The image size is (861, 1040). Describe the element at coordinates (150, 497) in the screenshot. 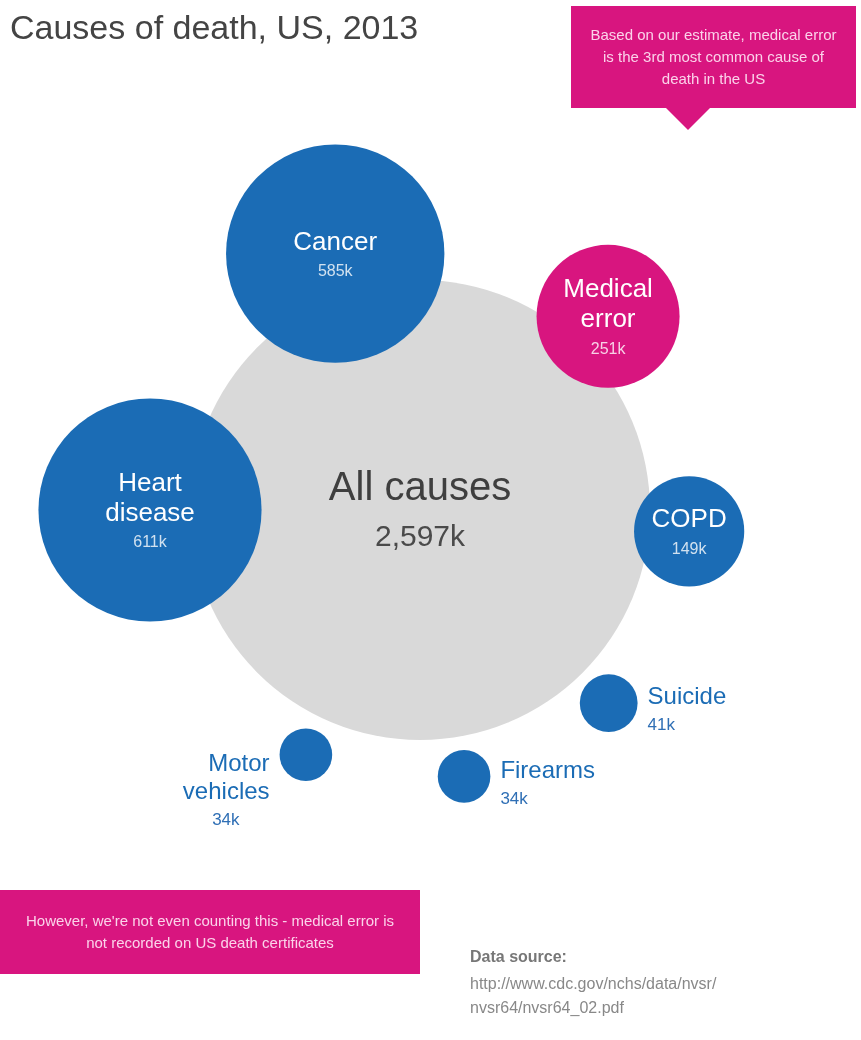

I see `category-label: Heart disease` at that location.